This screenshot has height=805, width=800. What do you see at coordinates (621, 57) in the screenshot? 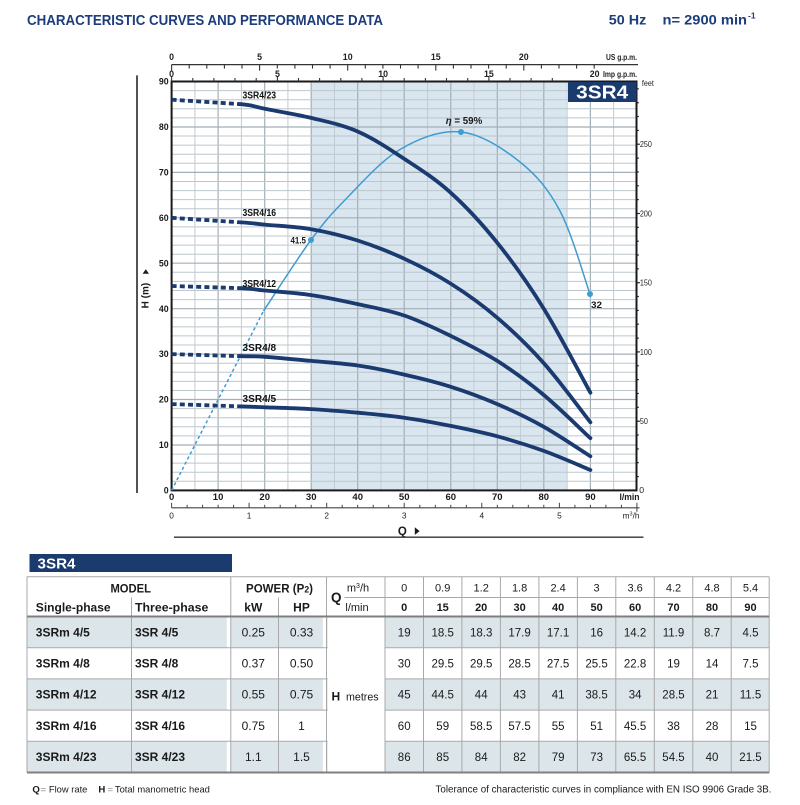
I see `svg-text: US g.p.m.` at bounding box center [621, 57].